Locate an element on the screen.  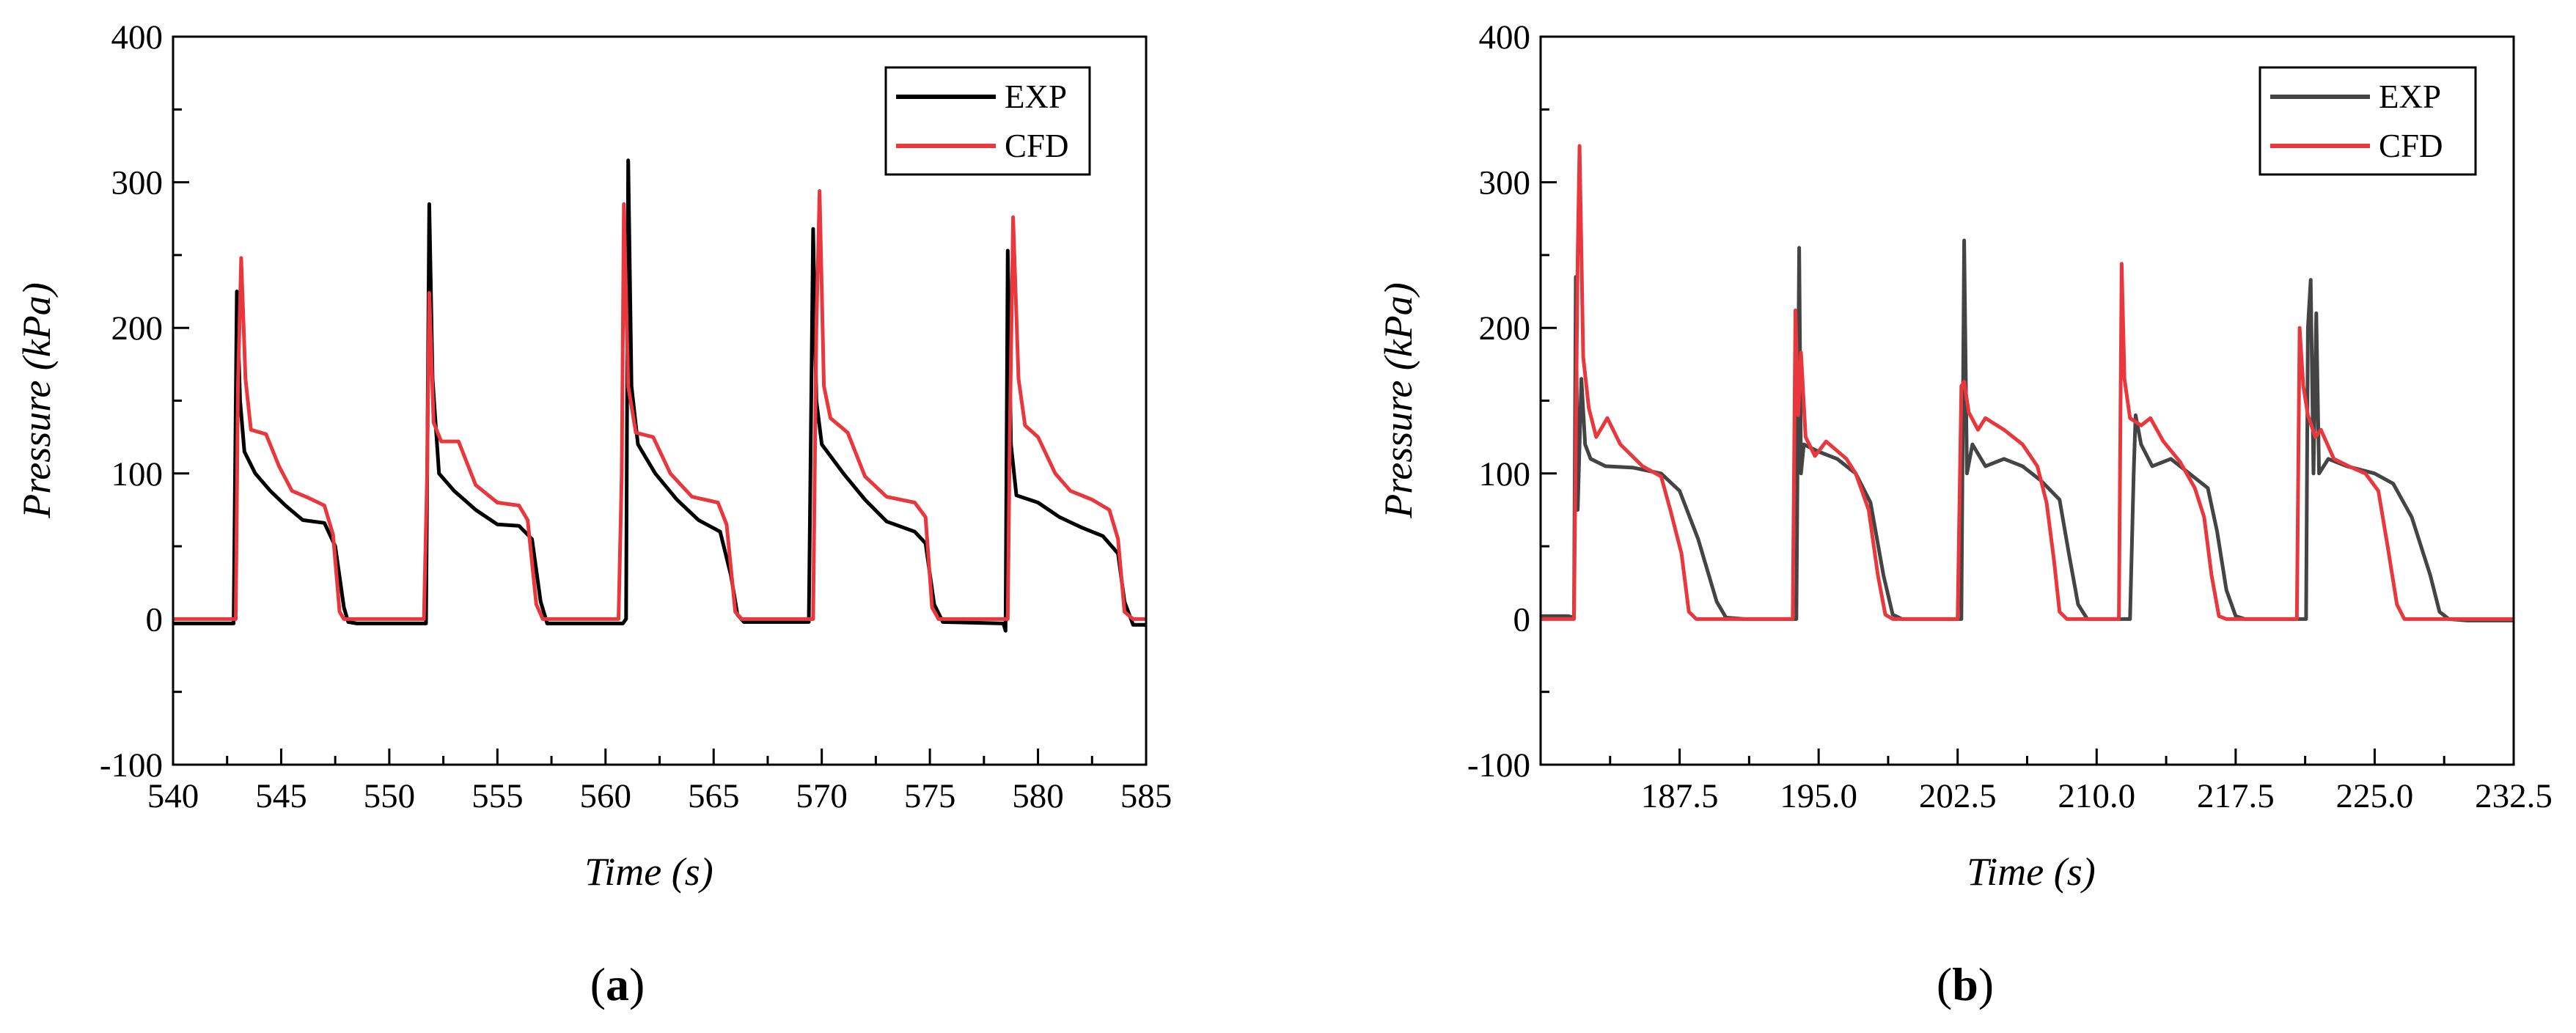
panel-a-x-tick-label: 540 is located at coordinates (173, 796).